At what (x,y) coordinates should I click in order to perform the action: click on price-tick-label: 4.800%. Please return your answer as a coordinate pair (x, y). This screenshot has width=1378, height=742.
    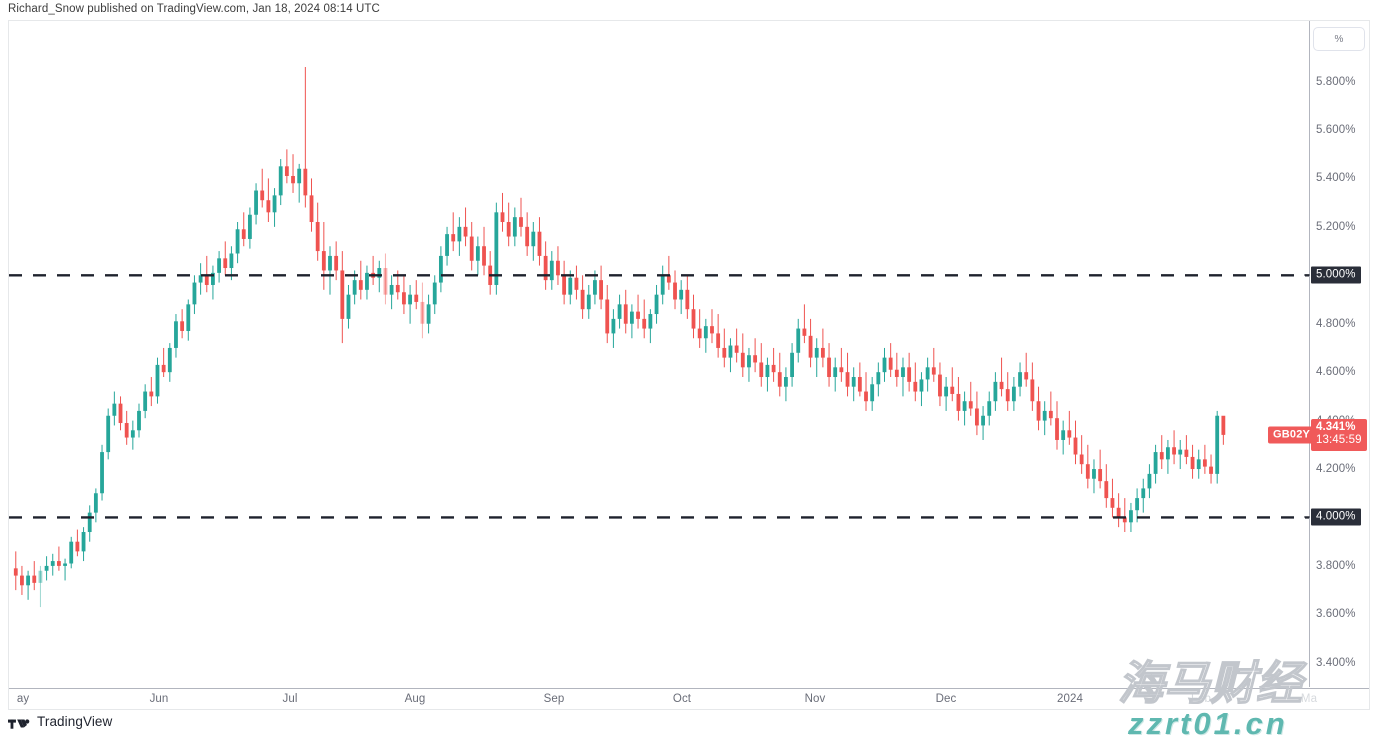
    Looking at the image, I should click on (1336, 323).